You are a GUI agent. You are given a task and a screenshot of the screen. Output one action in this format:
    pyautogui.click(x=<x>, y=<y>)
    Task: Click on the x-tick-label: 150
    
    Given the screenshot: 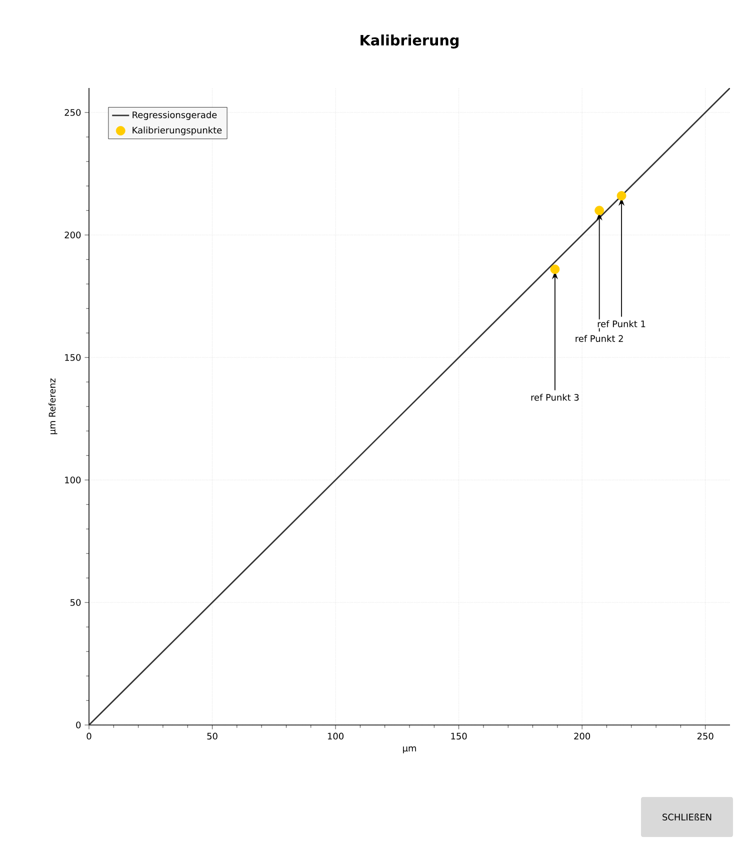 What is the action you would take?
    pyautogui.click(x=459, y=736)
    